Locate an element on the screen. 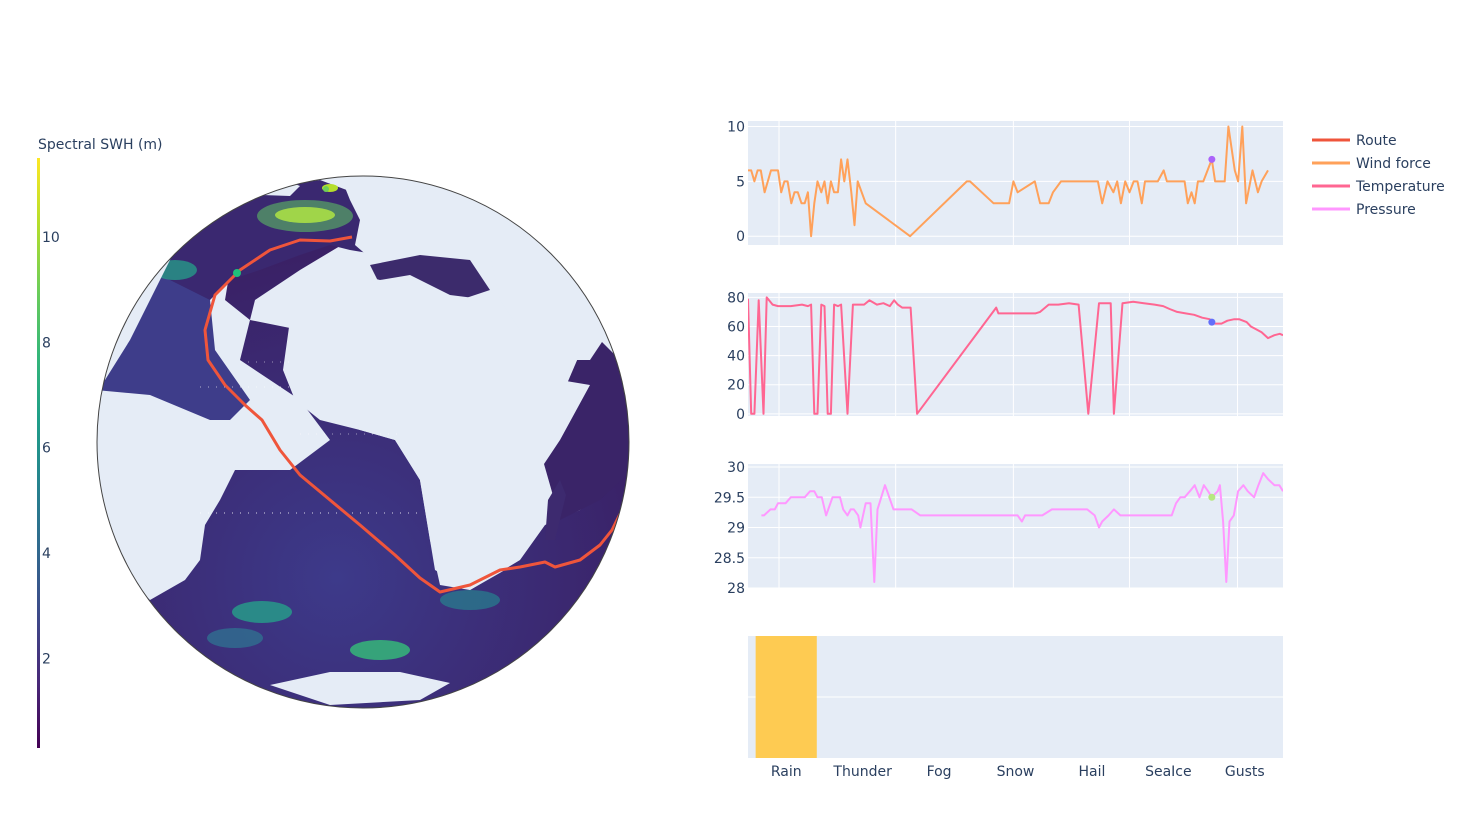 The image size is (1466, 839). x-tick-label: Rain is located at coordinates (786, 772).